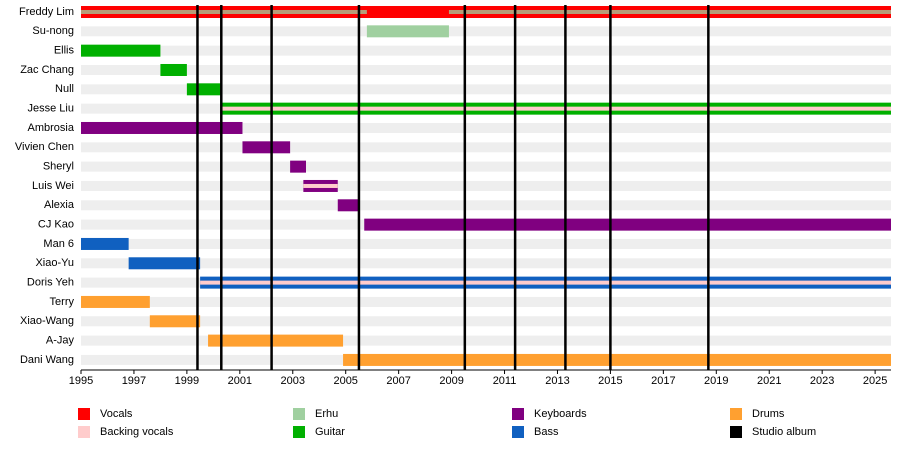 The image size is (900, 450). I want to click on member-name: Vivien Chen, so click(44, 147).